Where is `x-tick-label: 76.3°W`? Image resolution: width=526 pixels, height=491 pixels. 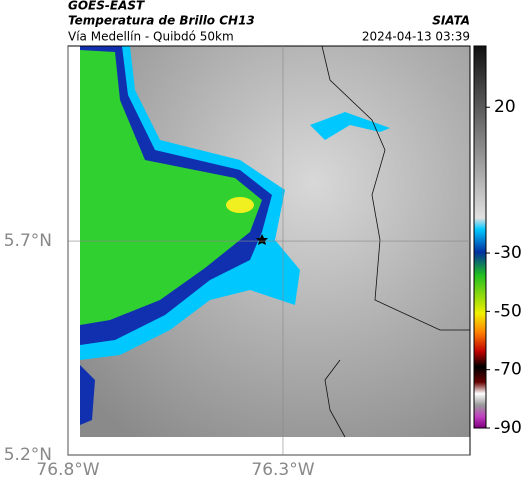 x-tick-label: 76.3°W is located at coordinates (282, 470).